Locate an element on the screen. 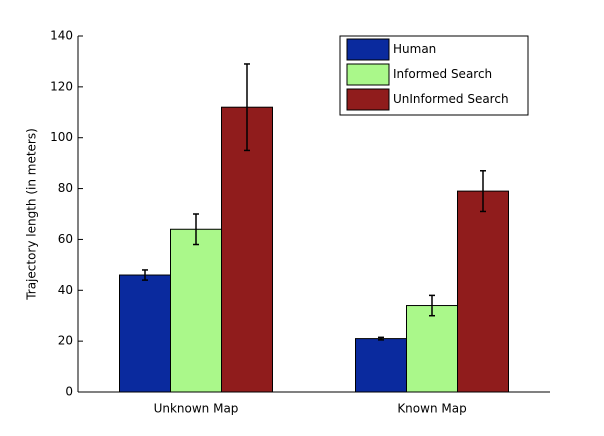  y-tick-label: 120 is located at coordinates (61, 86).